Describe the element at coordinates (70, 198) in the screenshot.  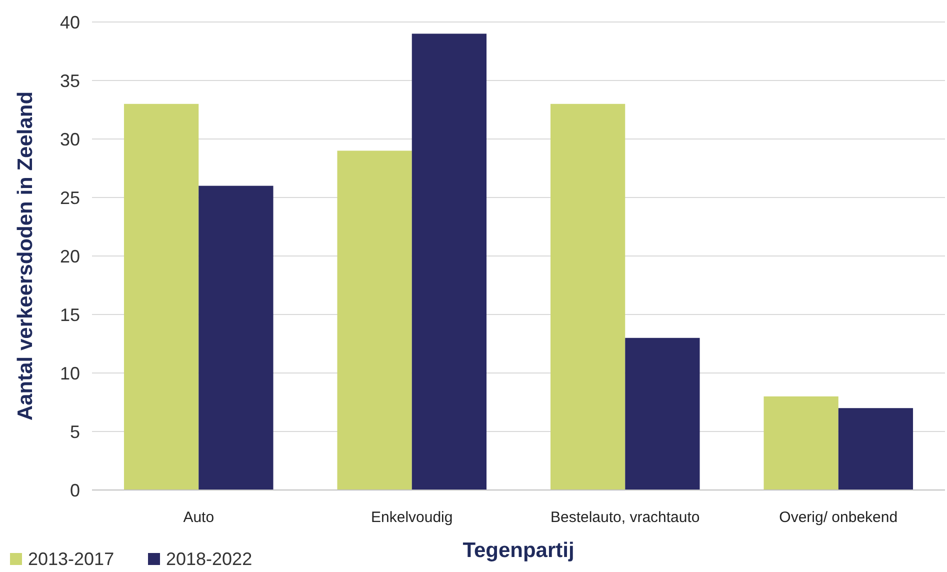
I see `y-tick-label: 25` at that location.